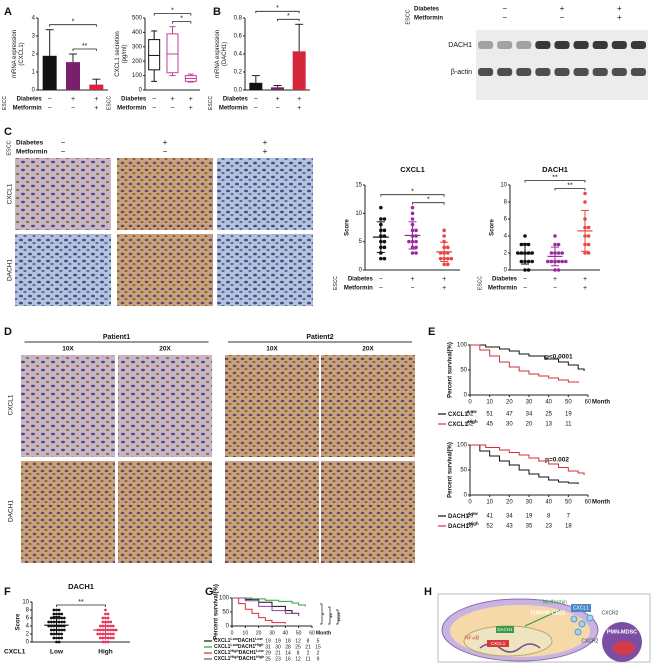 The width and height of the screenshot is (652, 664). What do you see at coordinates (505, 629) in the screenshot?
I see `diagram-label: DACH1` at bounding box center [505, 629].